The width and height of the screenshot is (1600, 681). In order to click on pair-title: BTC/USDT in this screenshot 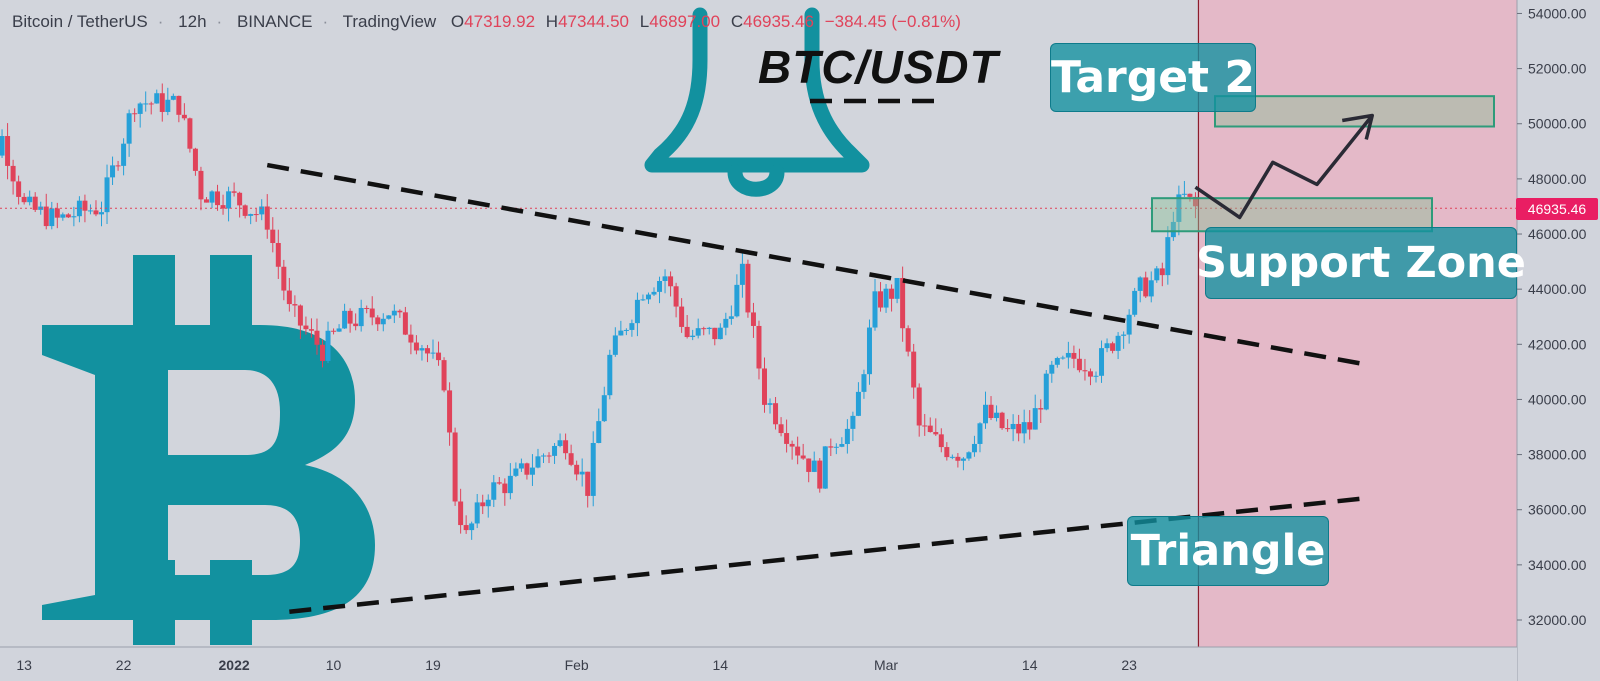, I will do `click(878, 67)`.